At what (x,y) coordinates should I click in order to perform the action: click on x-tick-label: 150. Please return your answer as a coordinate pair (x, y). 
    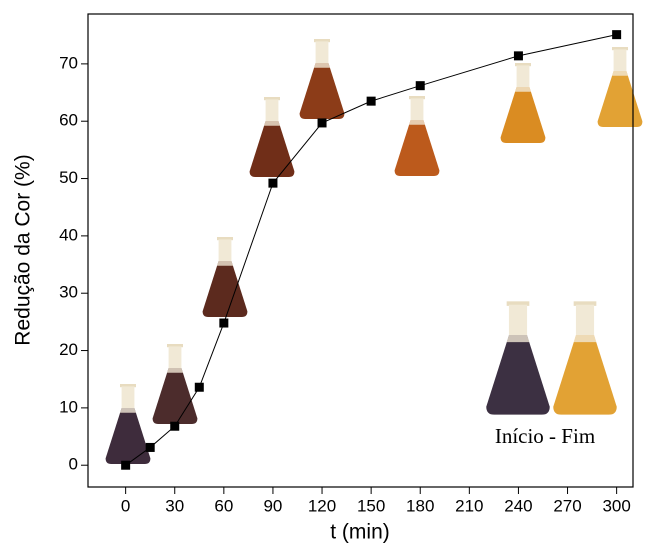
    Looking at the image, I should click on (371, 505).